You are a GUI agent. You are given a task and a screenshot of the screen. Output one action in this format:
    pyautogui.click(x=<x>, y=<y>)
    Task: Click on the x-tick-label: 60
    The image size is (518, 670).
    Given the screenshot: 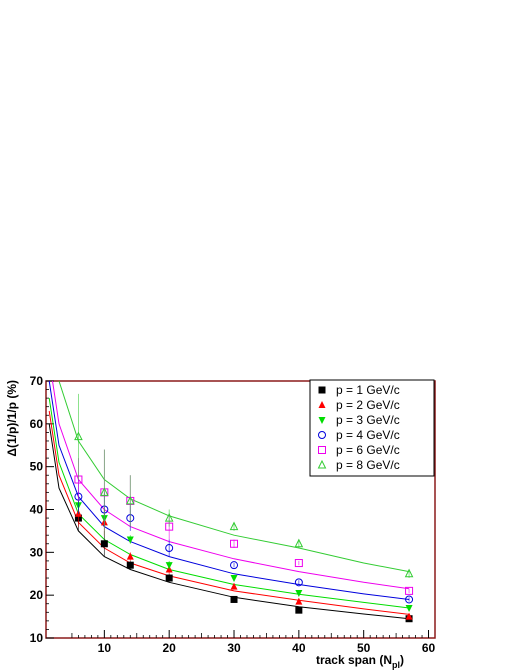 What is the action you would take?
    pyautogui.click(x=429, y=648)
    